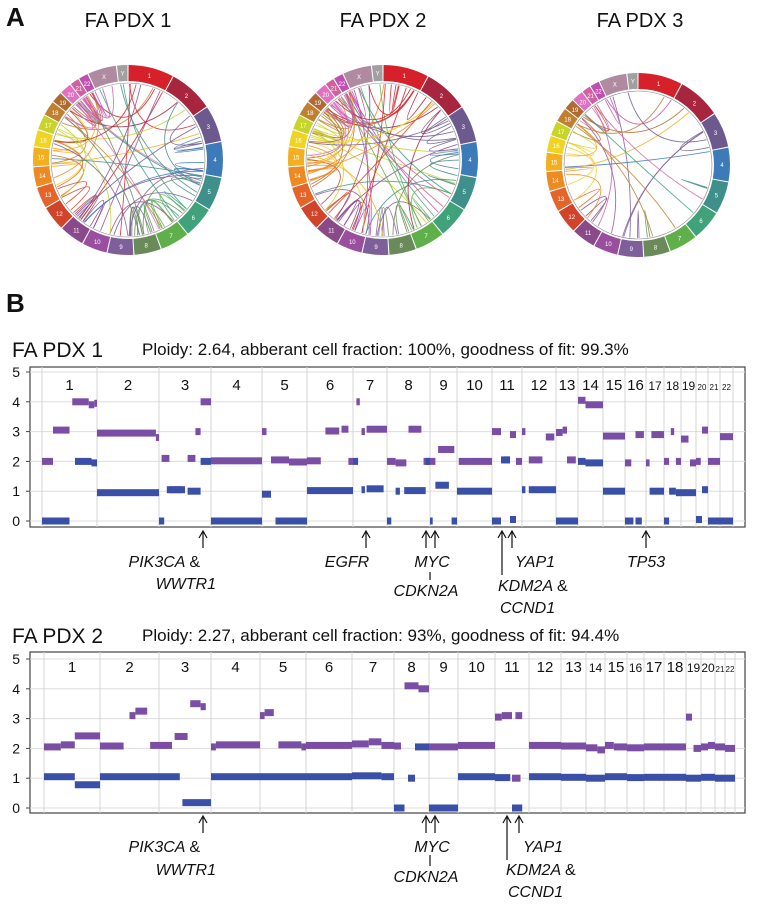 The width and height of the screenshot is (768, 905). I want to click on circos-band-chr22, so click(598, 90).